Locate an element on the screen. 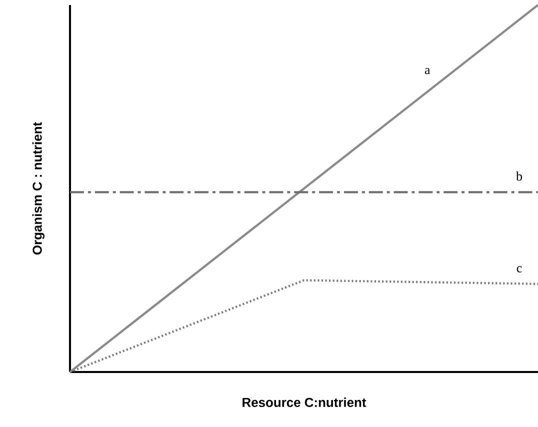 The width and height of the screenshot is (538, 427). y-axis-title: Organism C : nutrient is located at coordinates (38, 188).